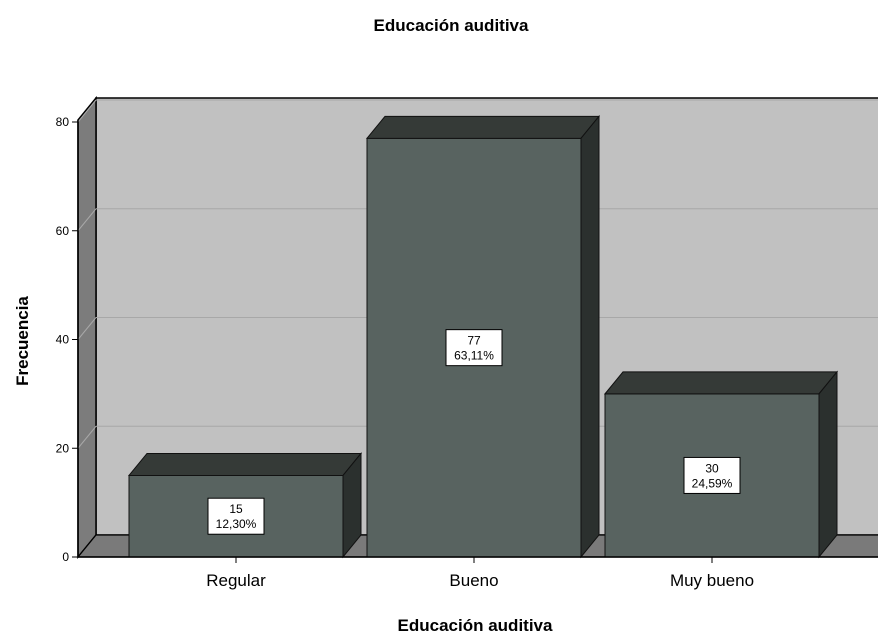  I want to click on y-axis-title: Frecuencia, so click(22, 341).